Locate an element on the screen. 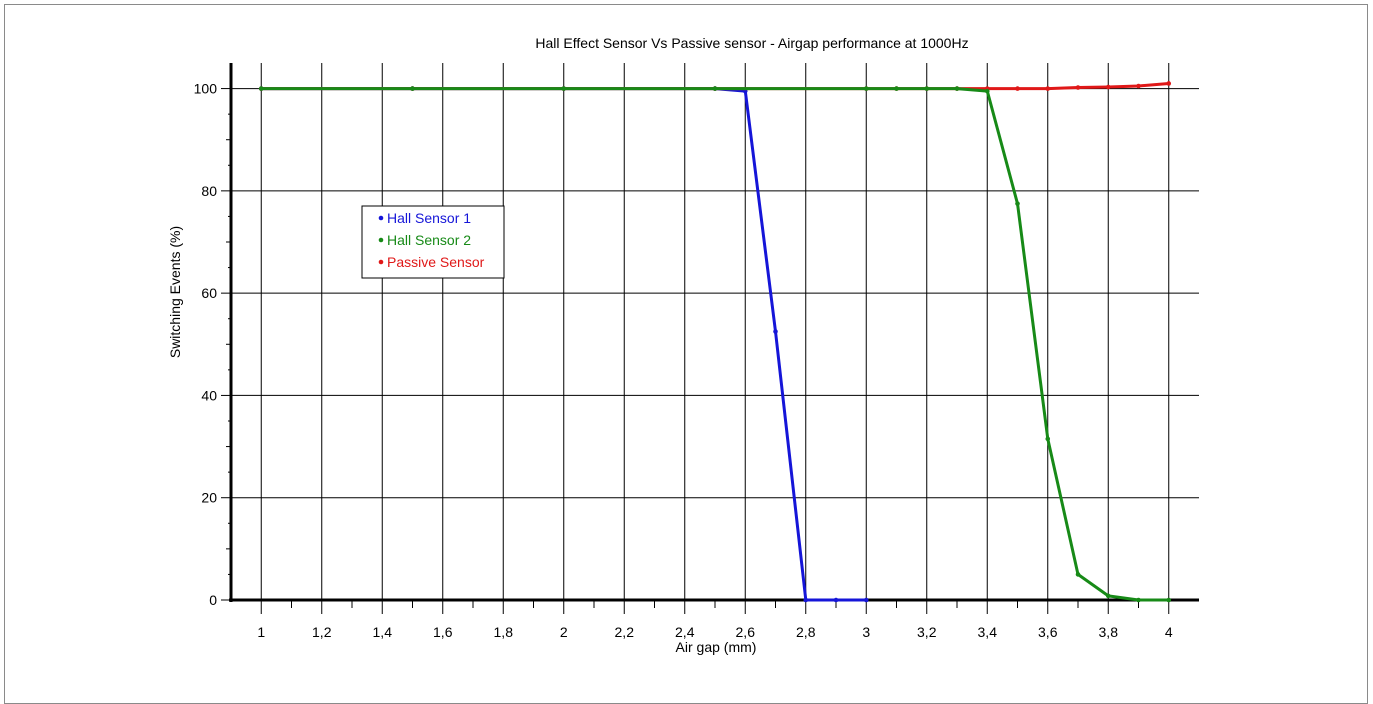 Image resolution: width=1373 pixels, height=704 pixels. x-tick-label: 2,8 is located at coordinates (806, 632).